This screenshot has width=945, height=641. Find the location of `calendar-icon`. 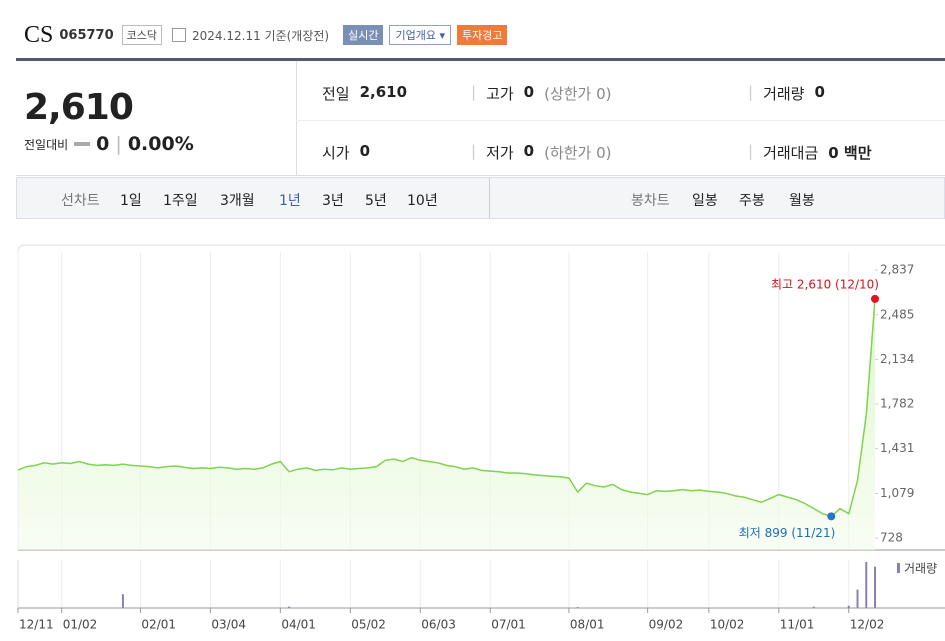

calendar-icon is located at coordinates (179, 35).